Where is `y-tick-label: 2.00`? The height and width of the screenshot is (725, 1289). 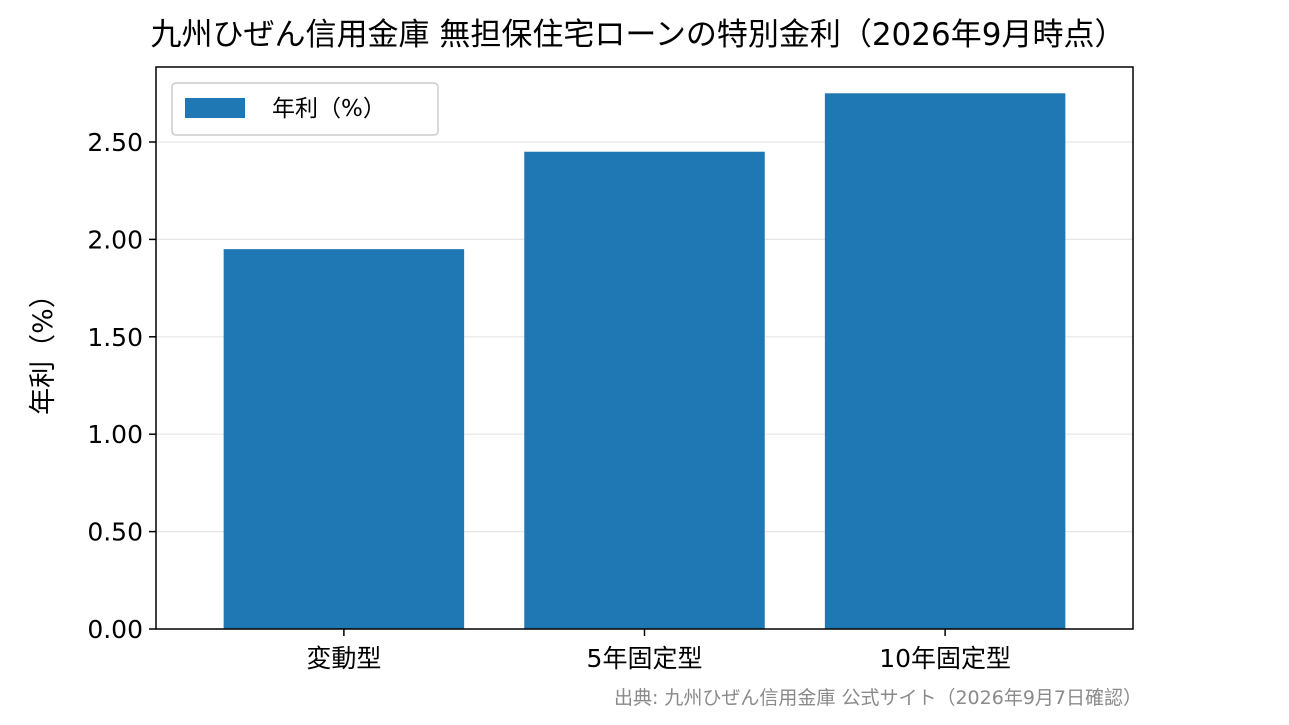
y-tick-label: 2.00 is located at coordinates (115, 239).